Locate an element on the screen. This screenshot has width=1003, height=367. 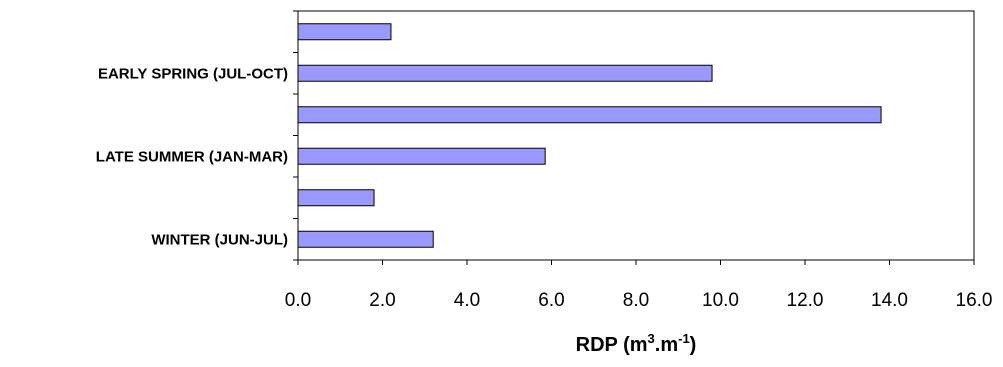
x-tick-label: 4.0 is located at coordinates (467, 300).